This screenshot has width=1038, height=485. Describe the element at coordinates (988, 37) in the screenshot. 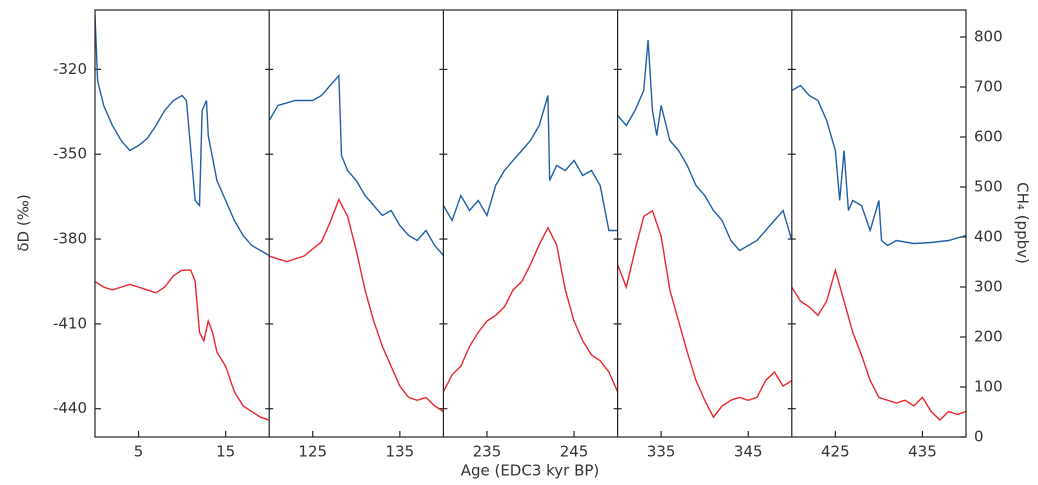

I see `y2-tick-label: 800` at that location.